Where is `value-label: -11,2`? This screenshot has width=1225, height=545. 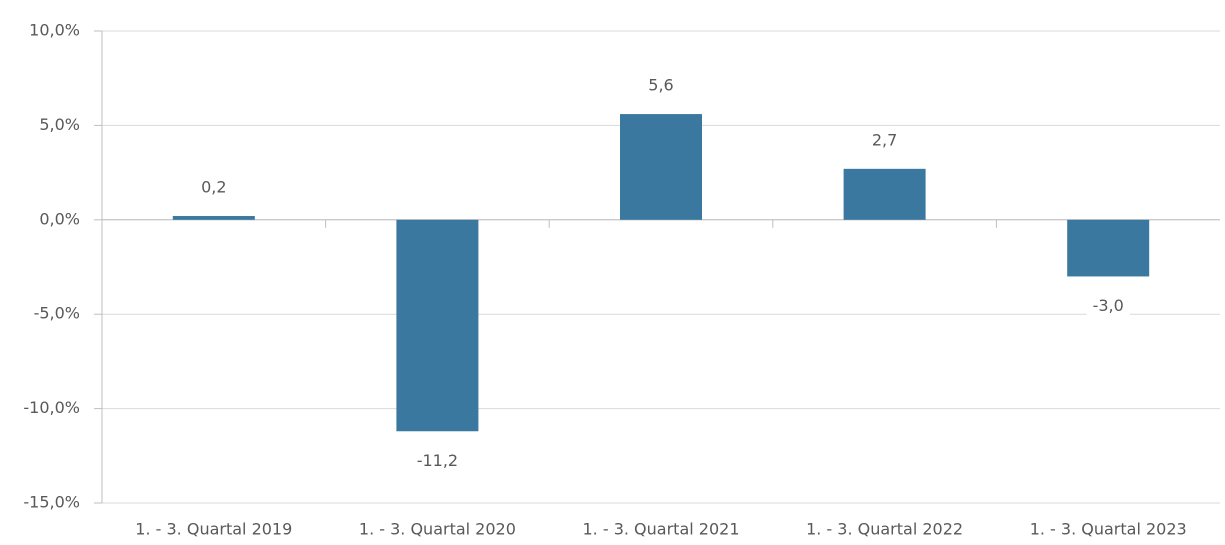
value-label: -11,2 is located at coordinates (437, 460).